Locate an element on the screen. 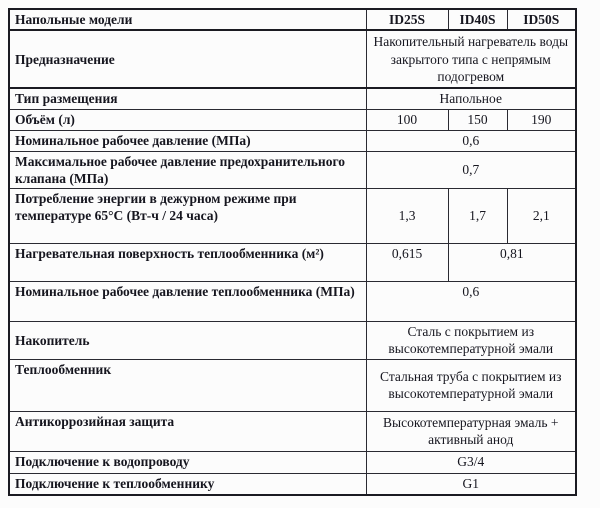 Image resolution: width=600 pixels, height=508 pixels. model-header-id50s: ID50S is located at coordinates (541, 20).